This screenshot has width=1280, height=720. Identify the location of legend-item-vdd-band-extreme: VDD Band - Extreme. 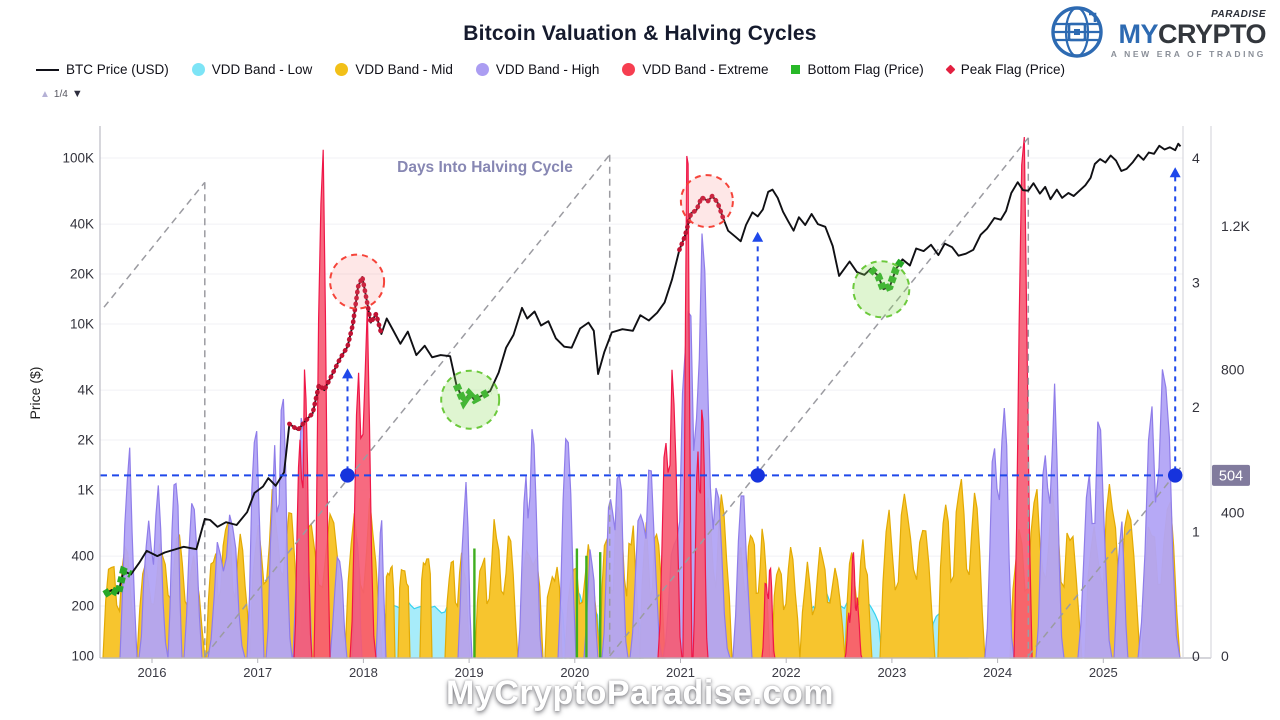
(695, 69).